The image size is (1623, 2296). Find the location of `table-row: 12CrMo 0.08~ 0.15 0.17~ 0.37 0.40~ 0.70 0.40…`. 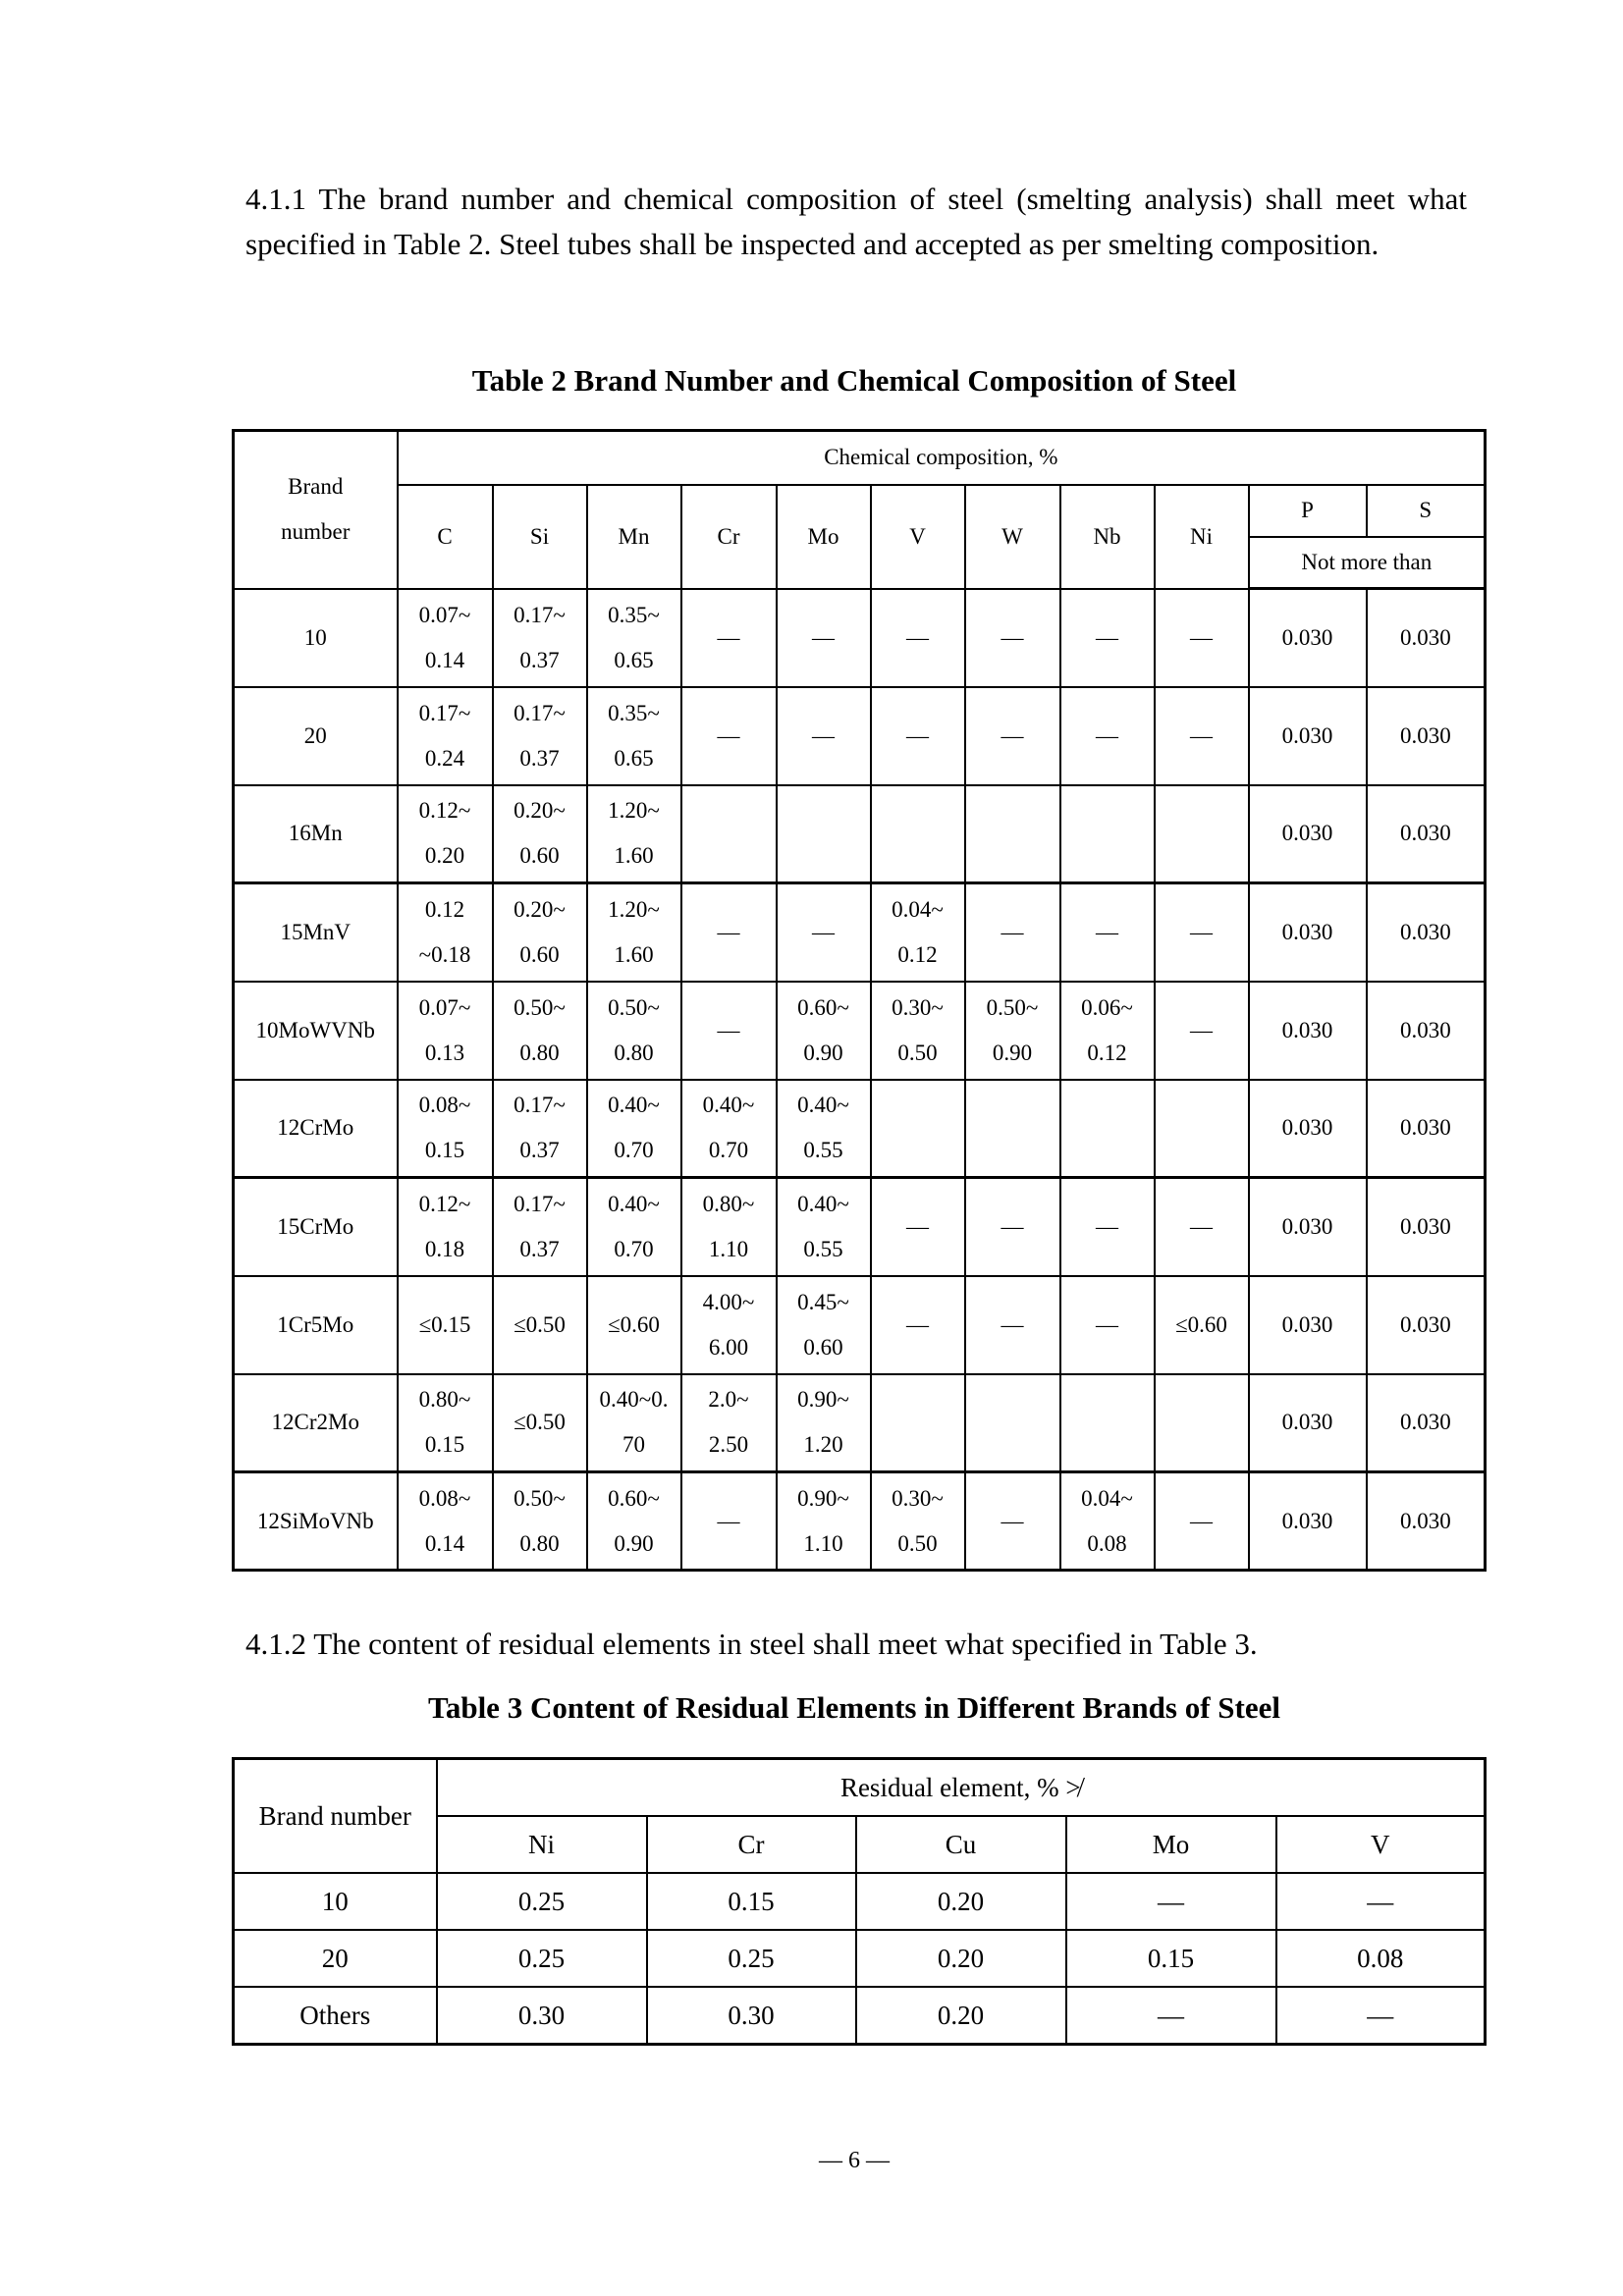

table-row: 12CrMo 0.08~ 0.15 0.17~ 0.37 0.40~ 0.70 0.40… is located at coordinates (859, 1128).